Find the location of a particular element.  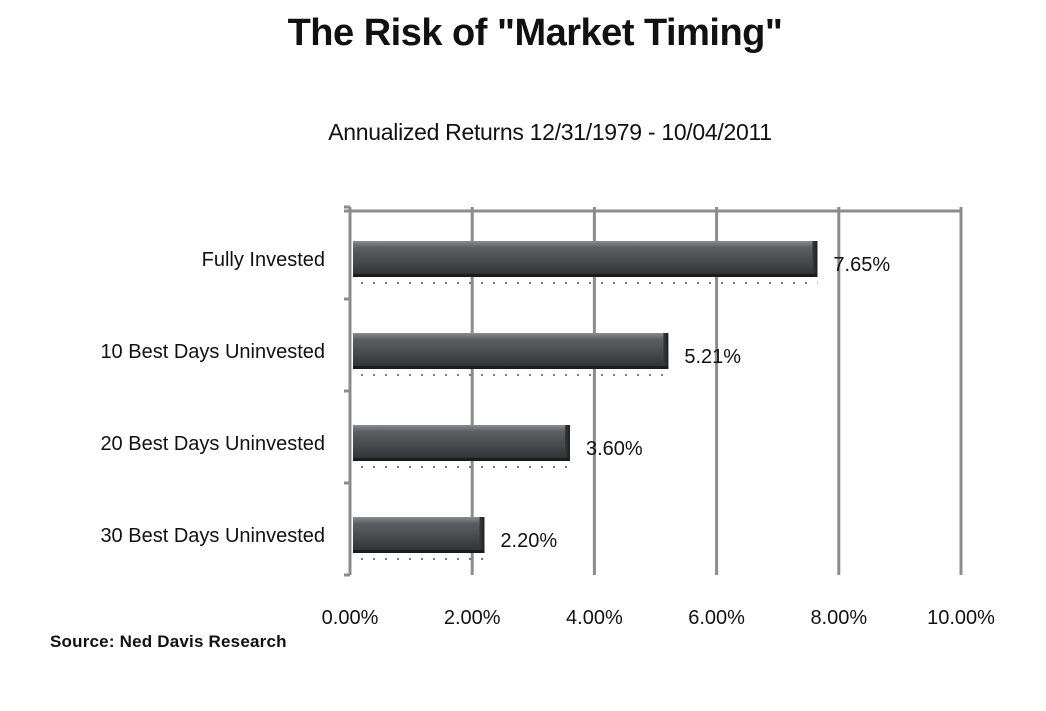

x-tick-label: 6.00% is located at coordinates (716, 618).